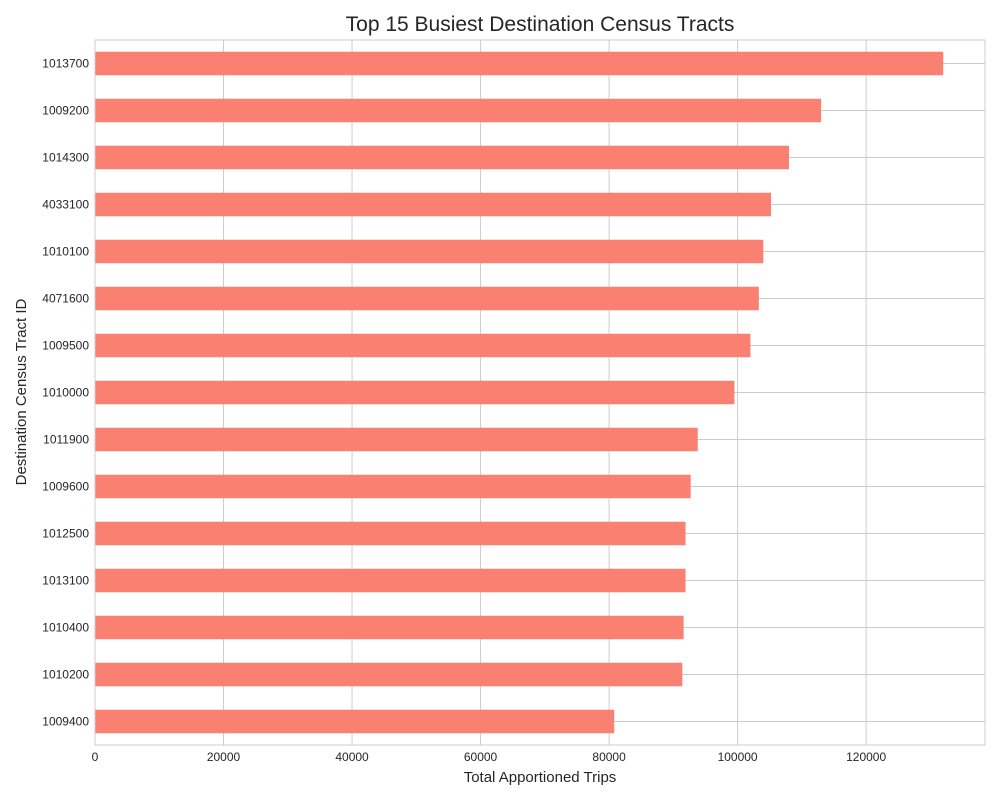  What do you see at coordinates (65, 111) in the screenshot?
I see `y-tick-label: 1009200` at bounding box center [65, 111].